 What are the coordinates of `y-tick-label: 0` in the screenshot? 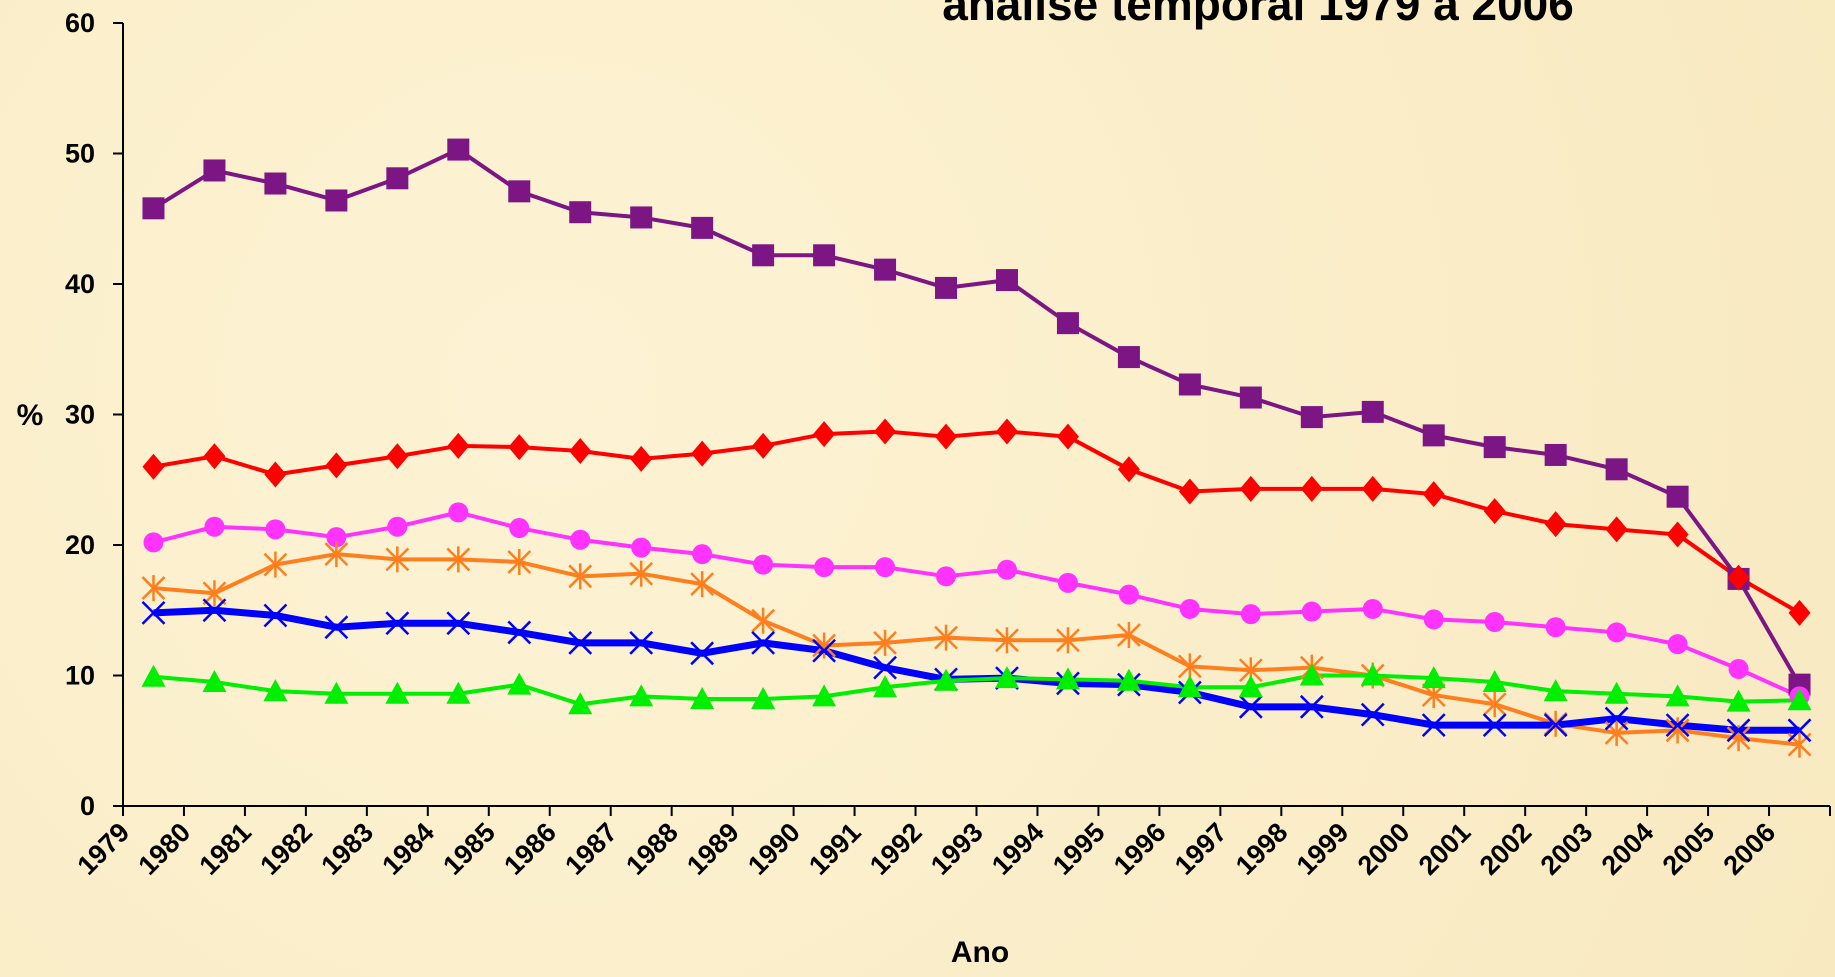 It's located at (87, 806).